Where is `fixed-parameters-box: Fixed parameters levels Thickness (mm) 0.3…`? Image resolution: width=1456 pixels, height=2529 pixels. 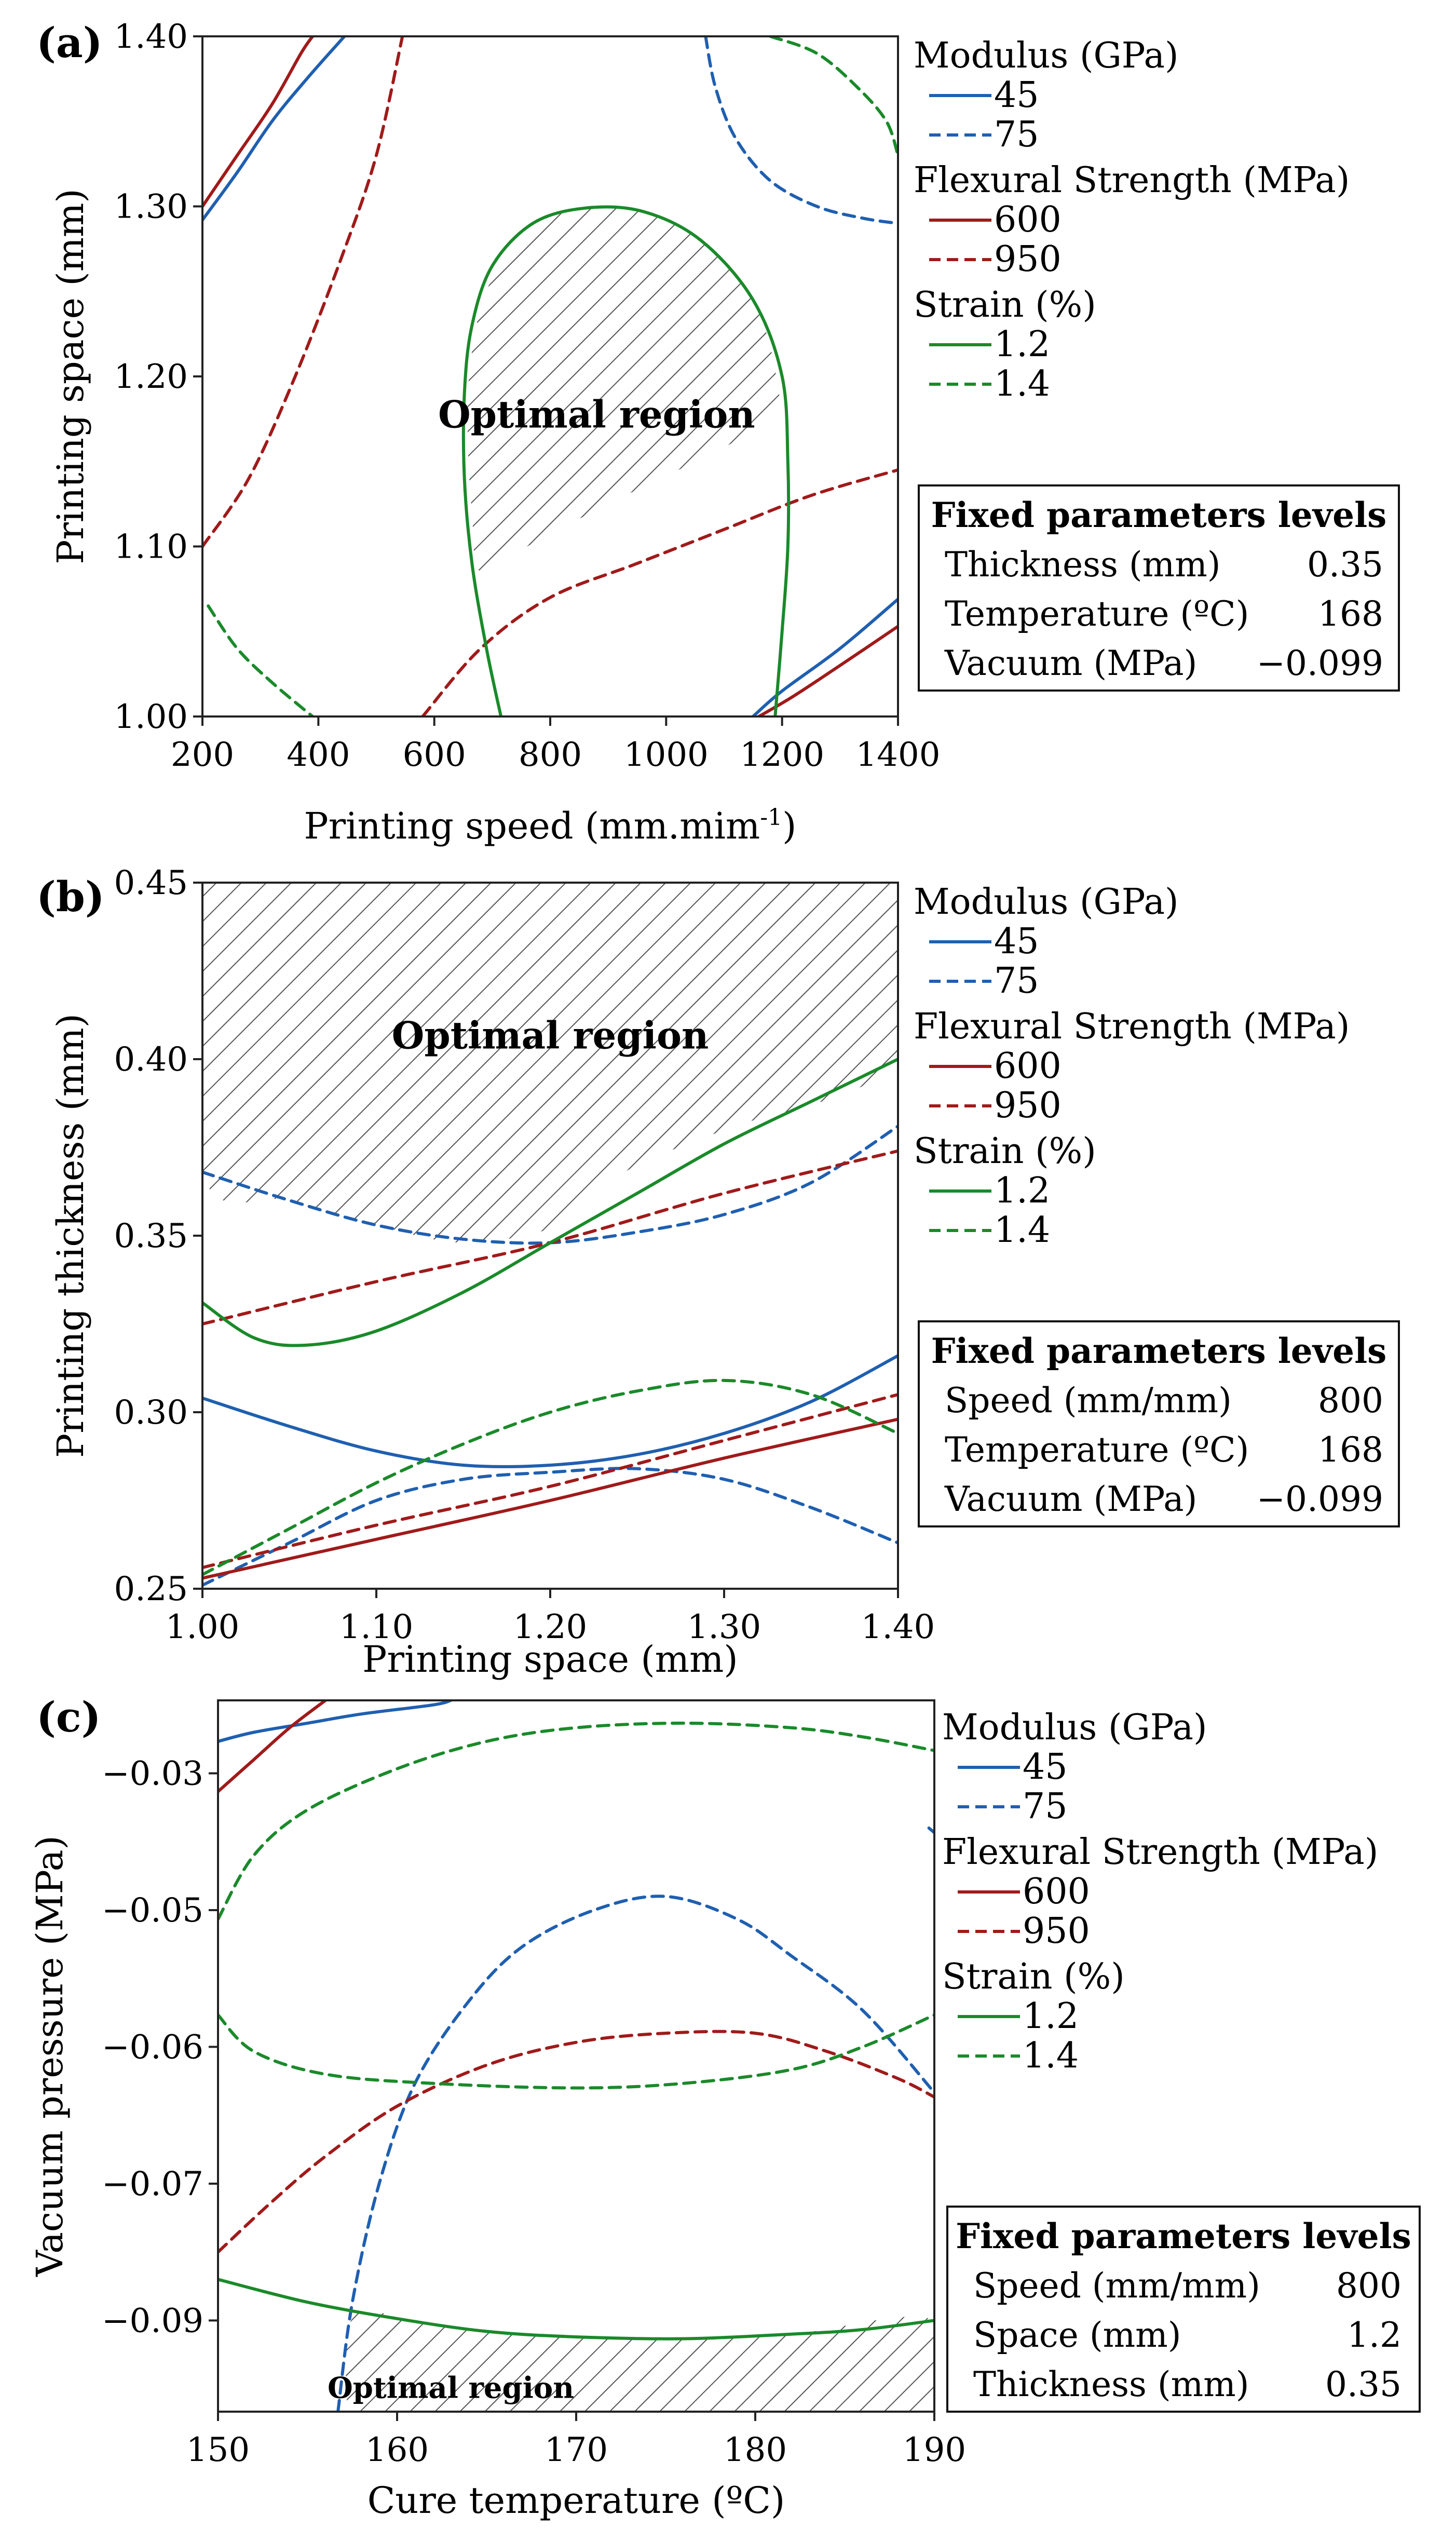
fixed-parameters-box: Fixed parameters levels Thickness (mm) 0.3… is located at coordinates (1159, 588).